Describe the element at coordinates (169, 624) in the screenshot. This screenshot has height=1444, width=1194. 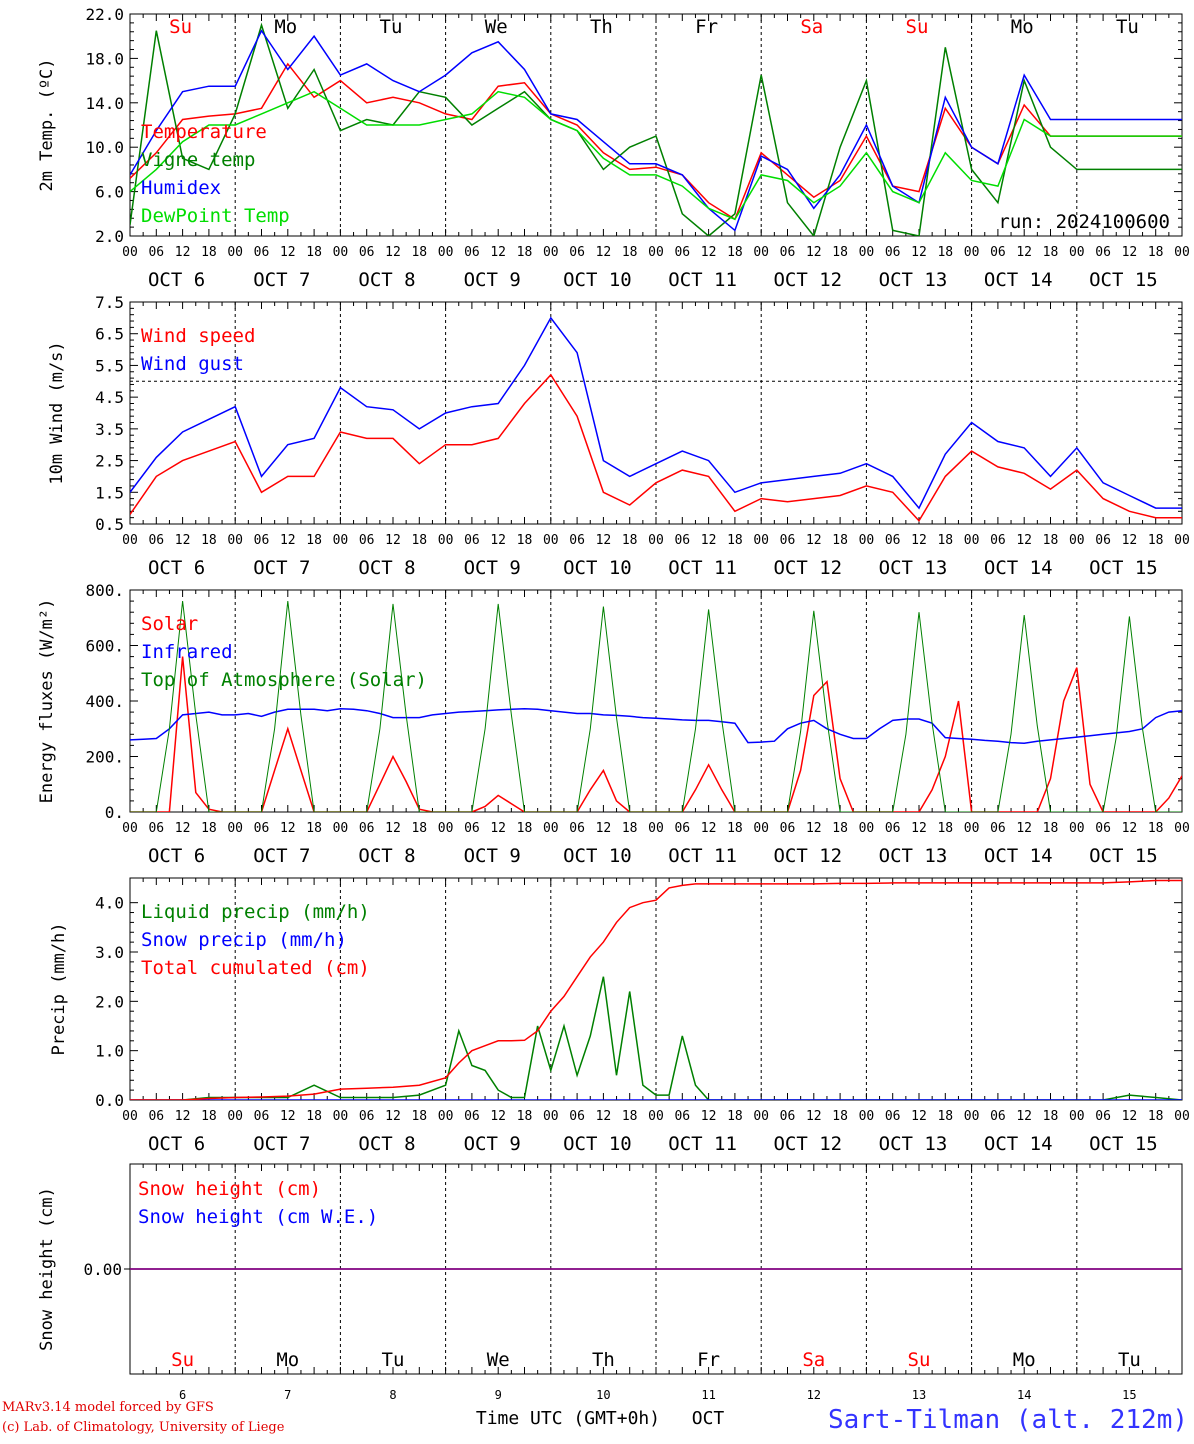
I see `legend-entry: Solar` at that location.